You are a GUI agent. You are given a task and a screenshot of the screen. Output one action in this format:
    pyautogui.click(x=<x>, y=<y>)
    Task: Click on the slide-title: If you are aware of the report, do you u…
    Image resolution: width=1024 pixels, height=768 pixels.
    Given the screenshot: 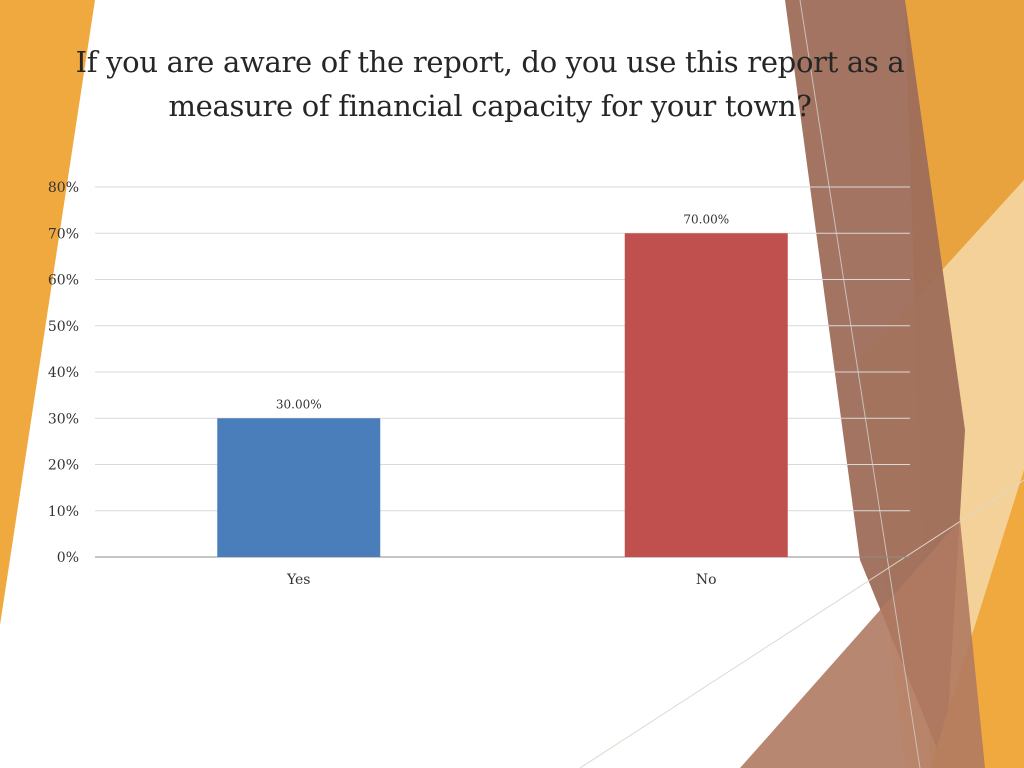 What is the action you would take?
    pyautogui.click(x=490, y=84)
    